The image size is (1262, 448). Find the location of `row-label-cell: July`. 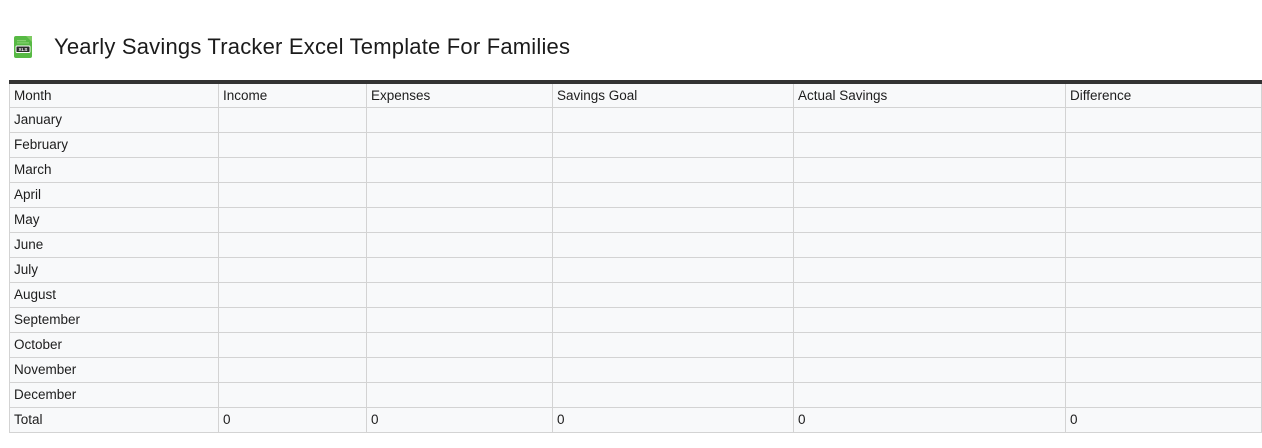

row-label-cell: July is located at coordinates (114, 269).